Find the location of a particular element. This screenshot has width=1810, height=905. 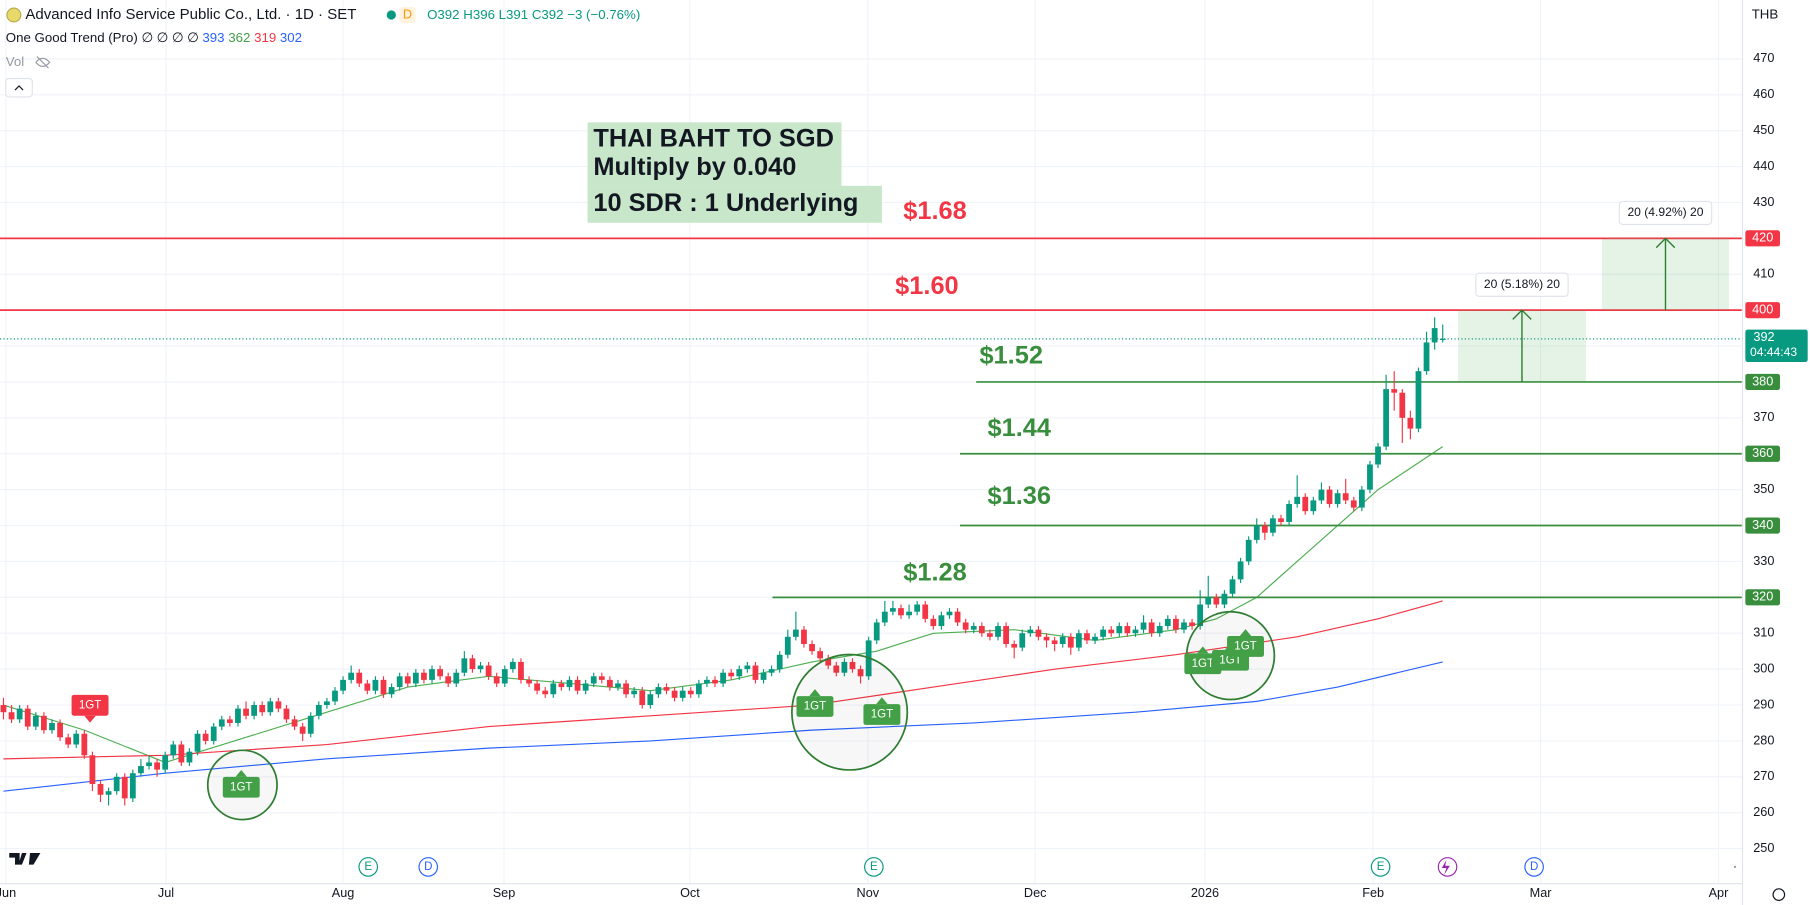

measure-label: 20 (4.92%) 20 is located at coordinates (1665, 212).